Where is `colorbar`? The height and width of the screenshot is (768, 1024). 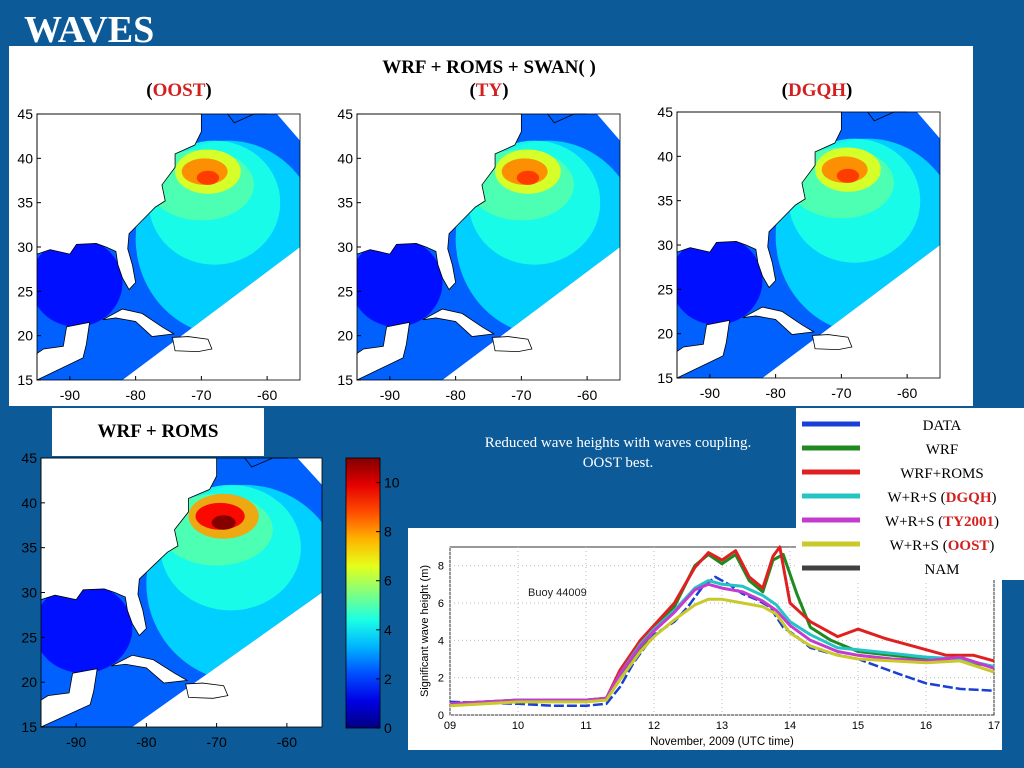 colorbar is located at coordinates (363, 593).